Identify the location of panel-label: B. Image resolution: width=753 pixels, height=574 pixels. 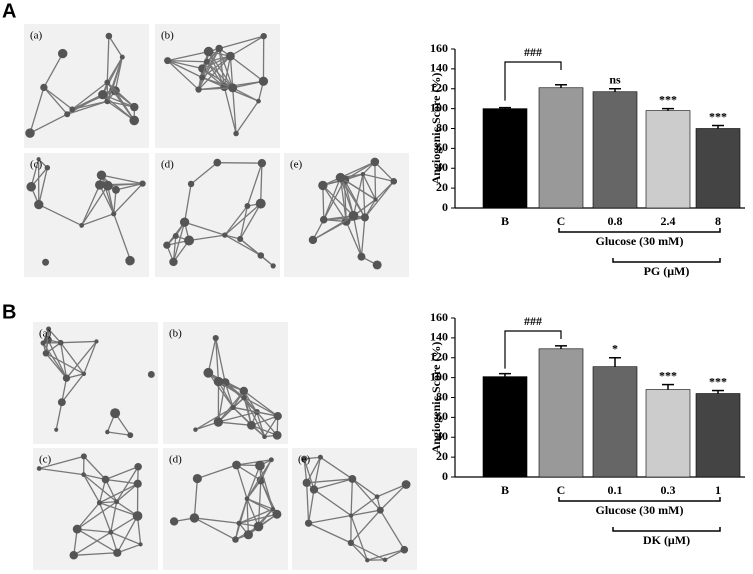
(9, 312).